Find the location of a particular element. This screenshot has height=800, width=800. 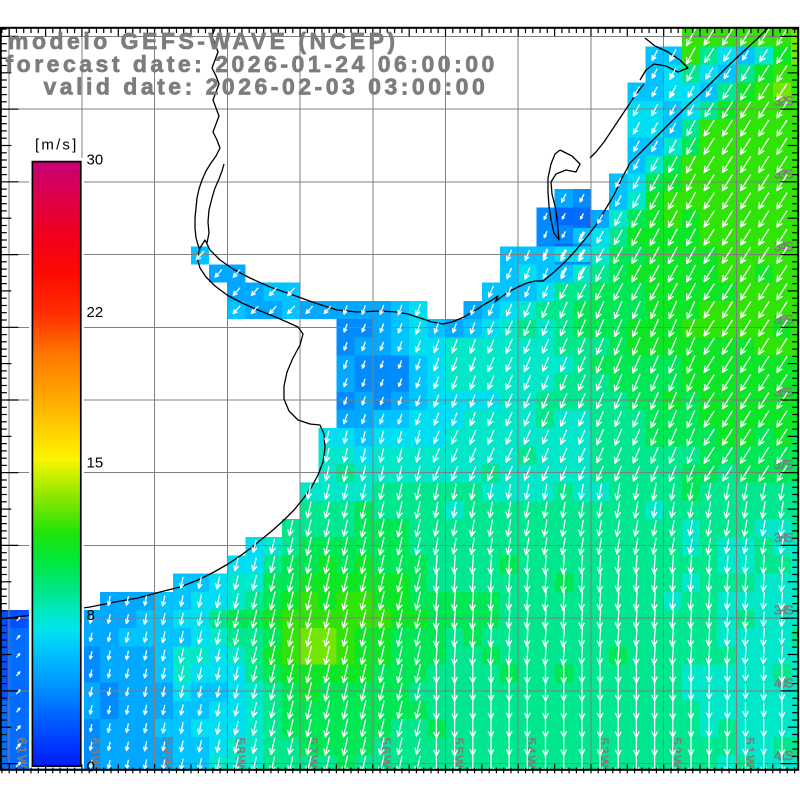

svg-text:valid date: 2026-02-03 03:00:0: valid date: 2026-02-03 03:00:00 is located at coordinates (266, 87).